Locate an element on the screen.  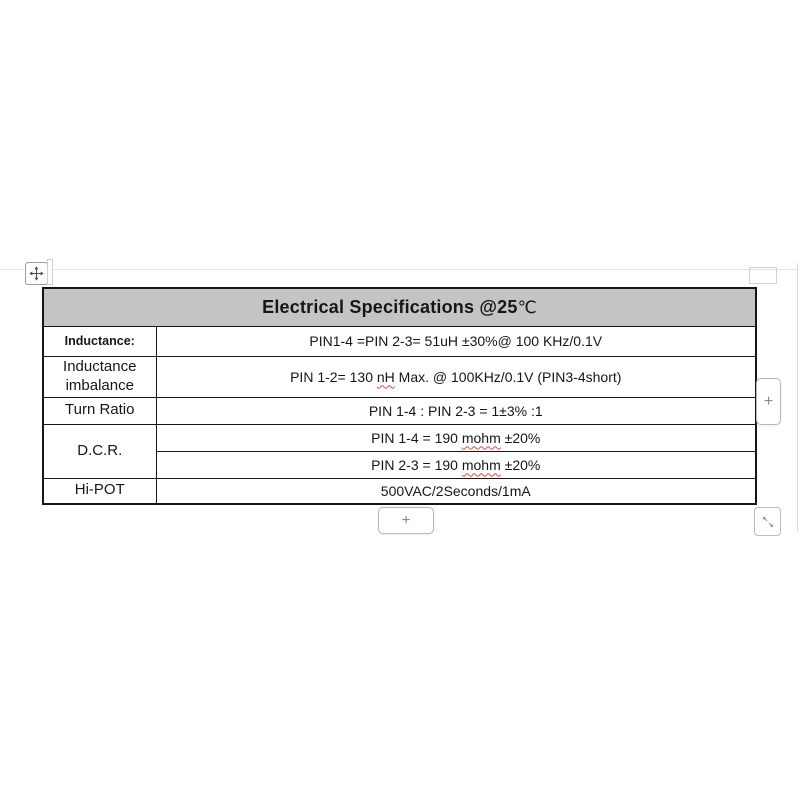
page-edge-line is located at coordinates (797, 397).